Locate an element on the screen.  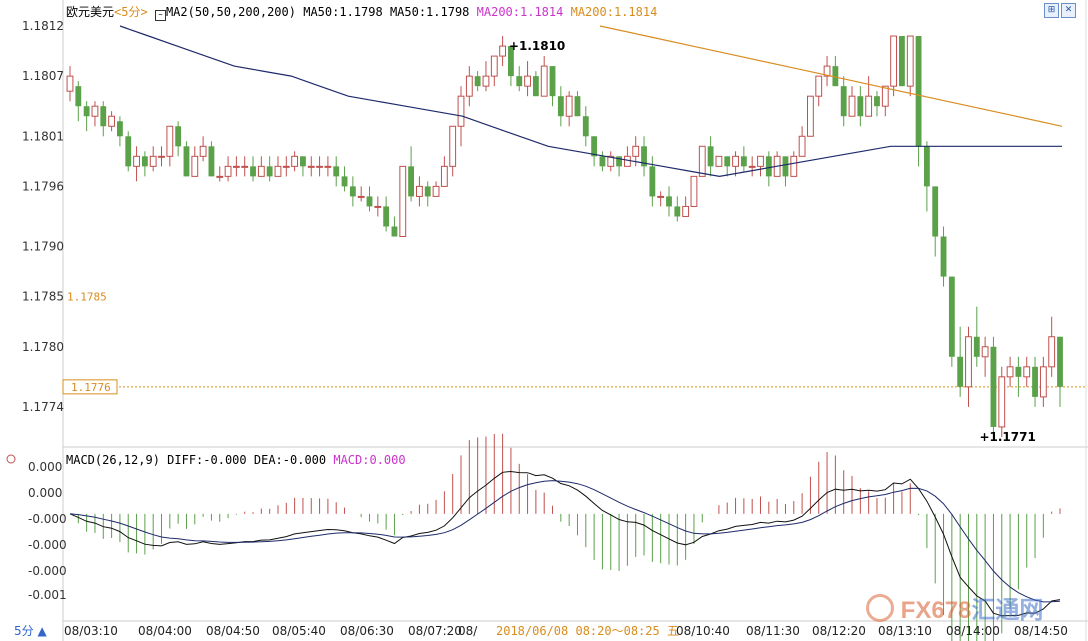
ma200-value-a: MA200:1.1814 is located at coordinates (520, 12).